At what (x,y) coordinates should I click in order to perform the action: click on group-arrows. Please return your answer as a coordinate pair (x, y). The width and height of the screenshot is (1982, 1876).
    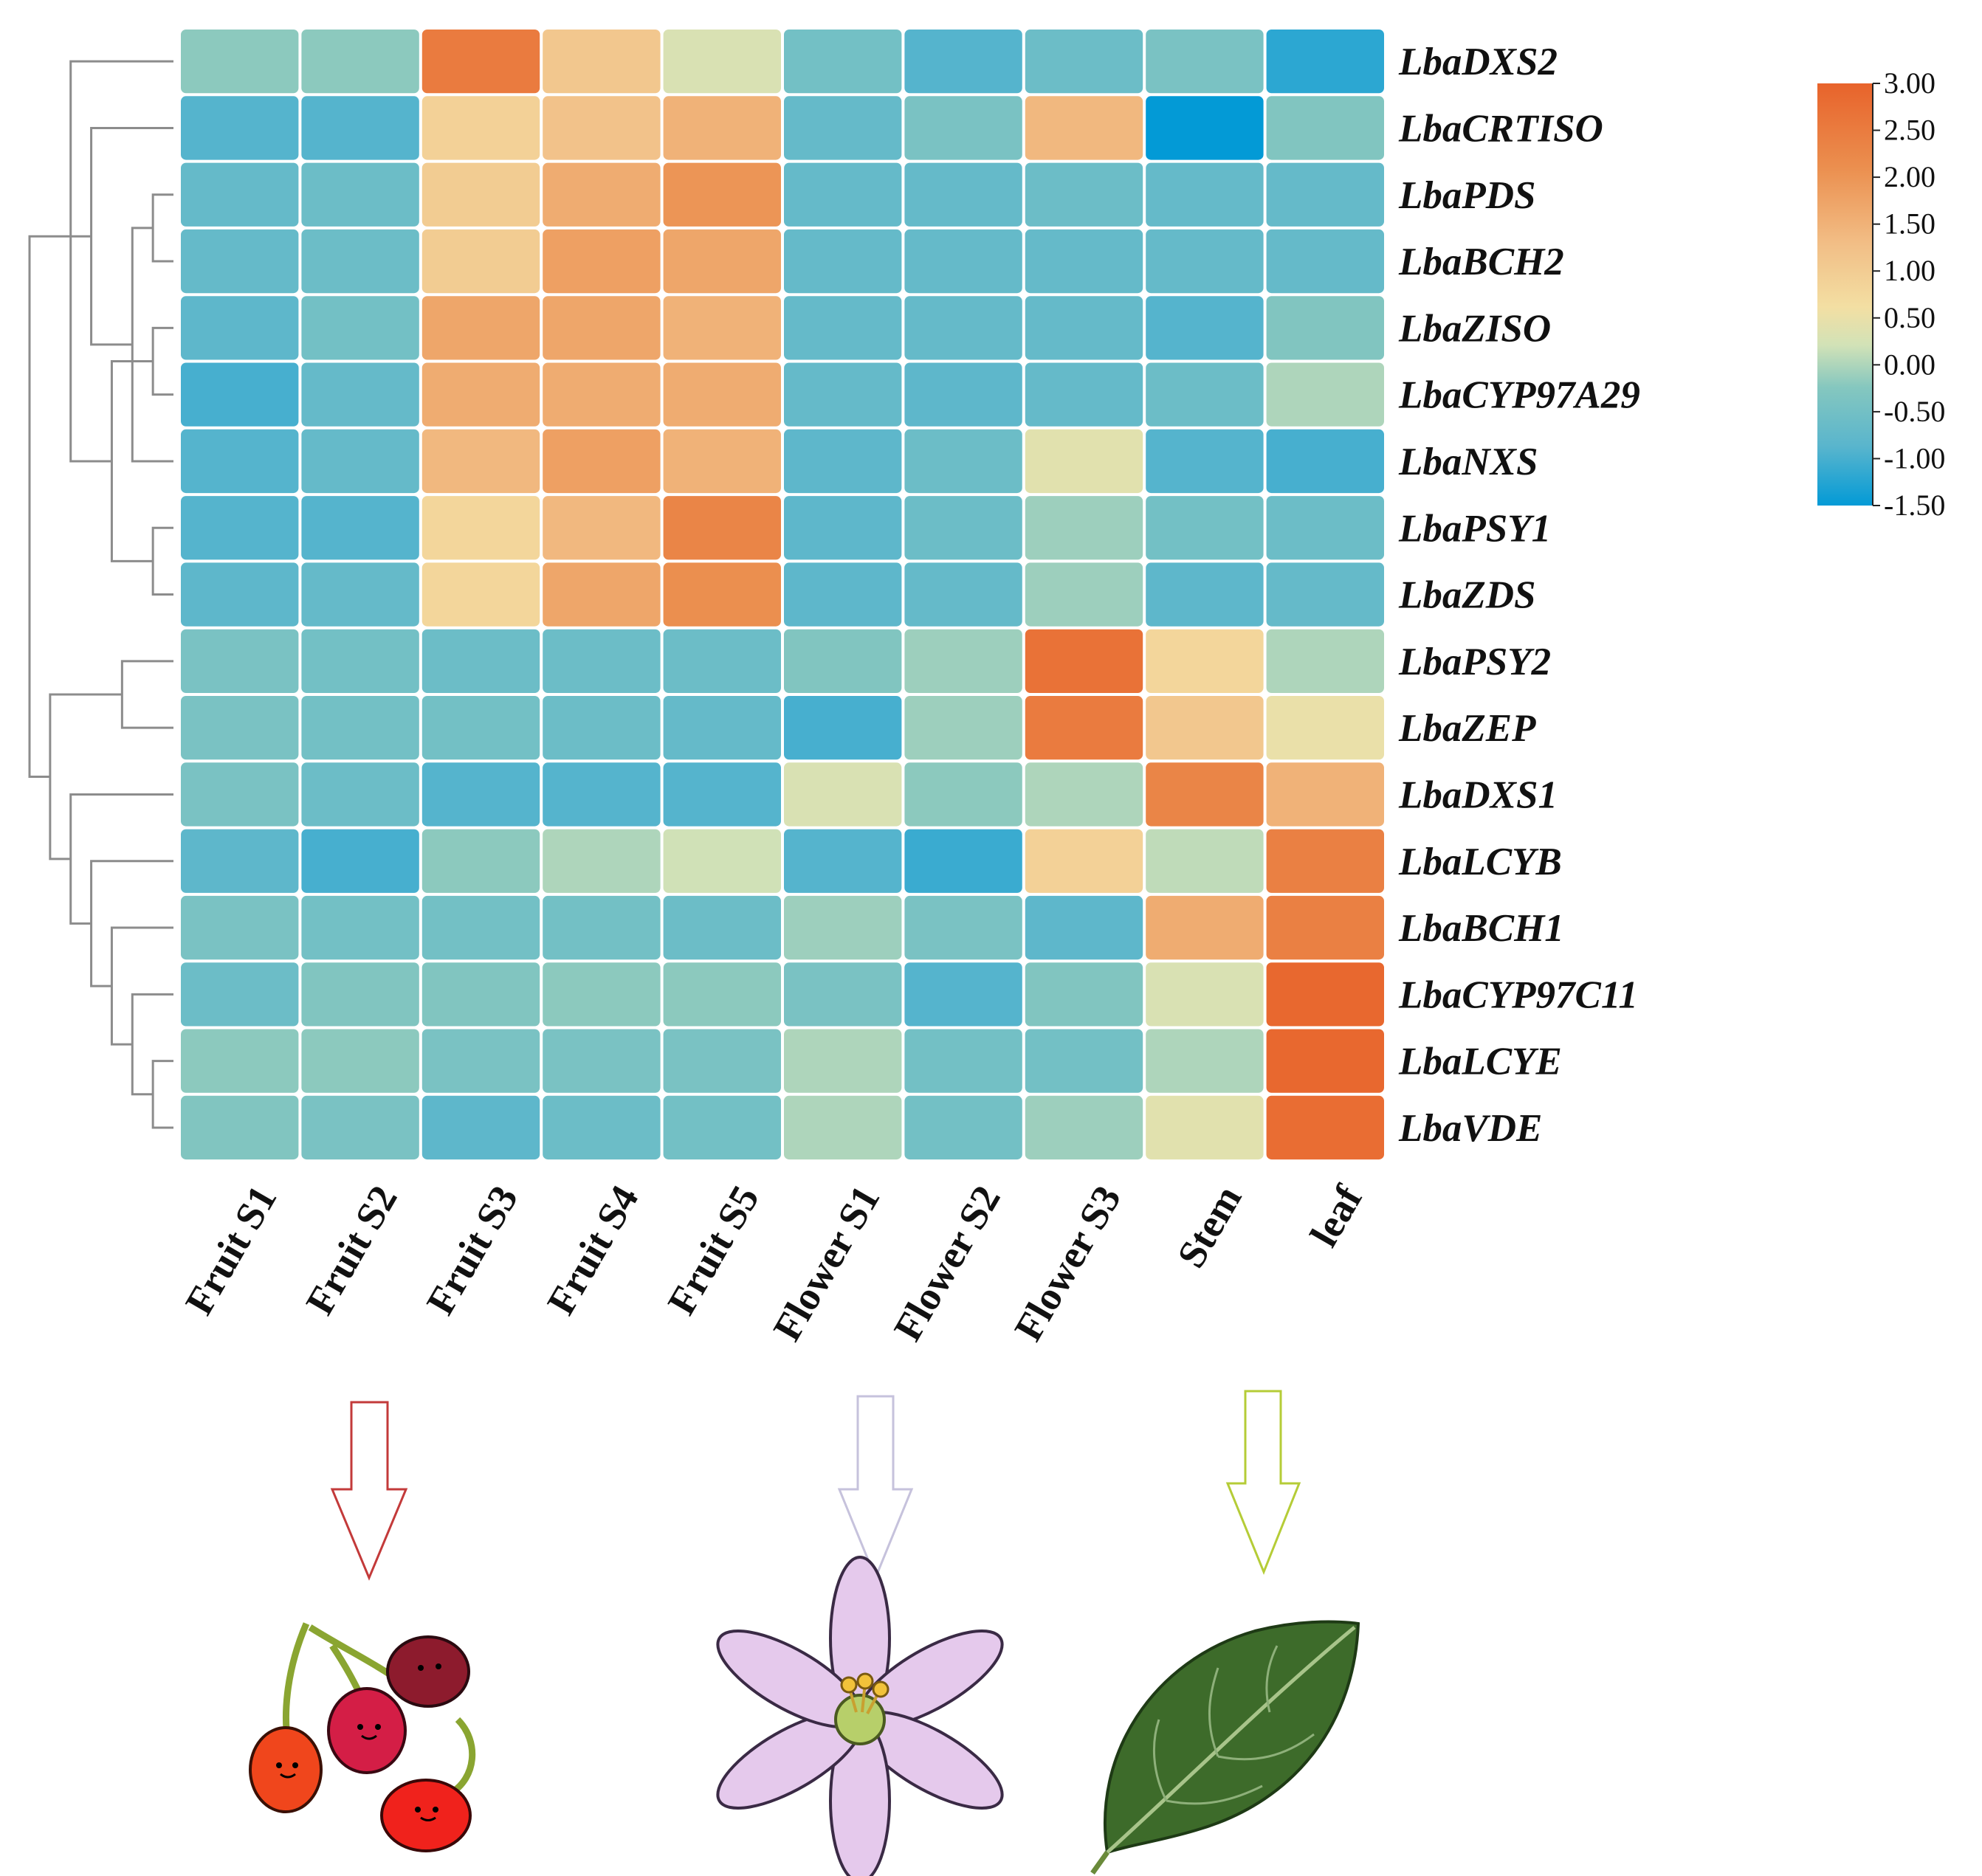
    Looking at the image, I should click on (815, 1485).